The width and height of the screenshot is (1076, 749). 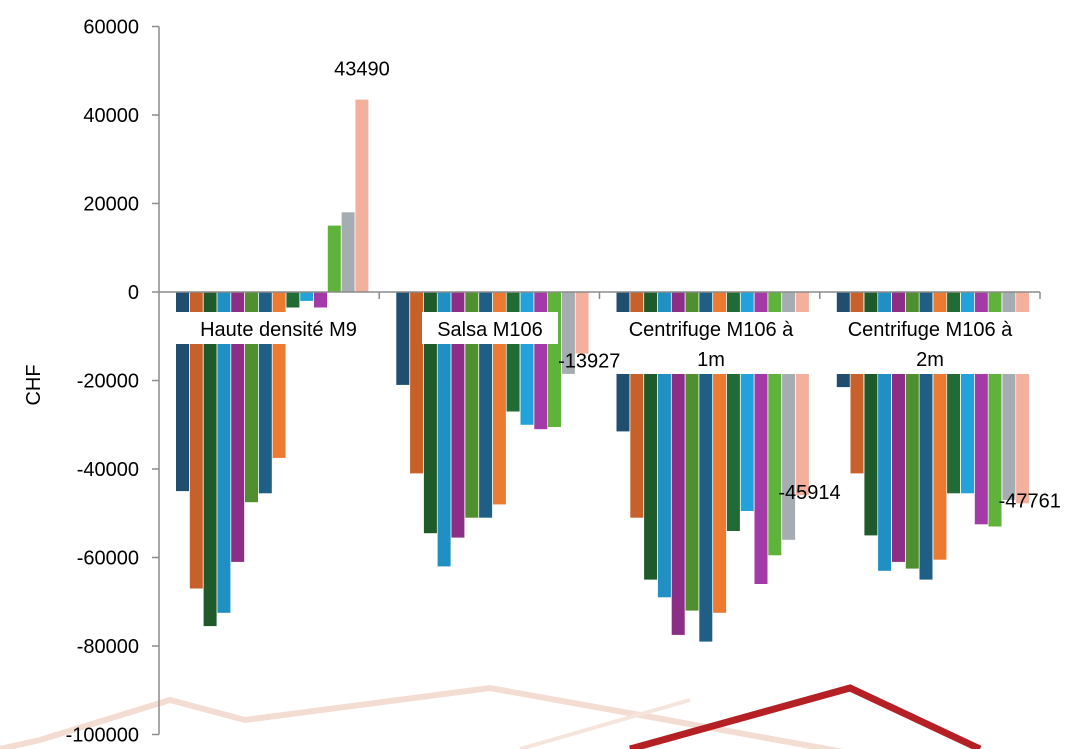 What do you see at coordinates (491, 716) in the screenshot?
I see `background-watermark` at bounding box center [491, 716].